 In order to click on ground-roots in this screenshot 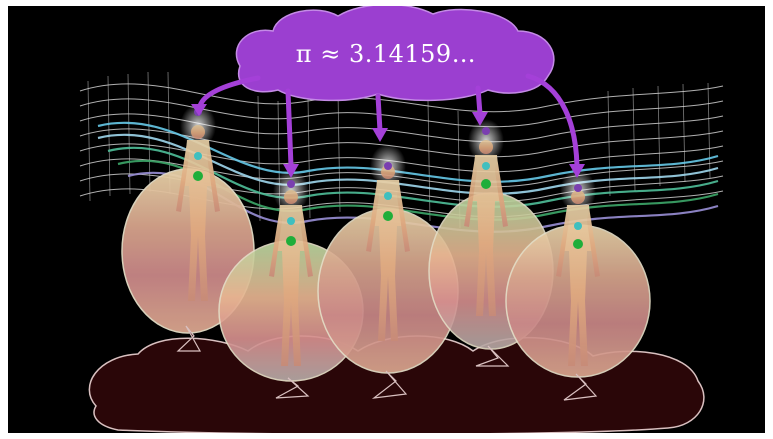, I will do `click(387, 363)`.